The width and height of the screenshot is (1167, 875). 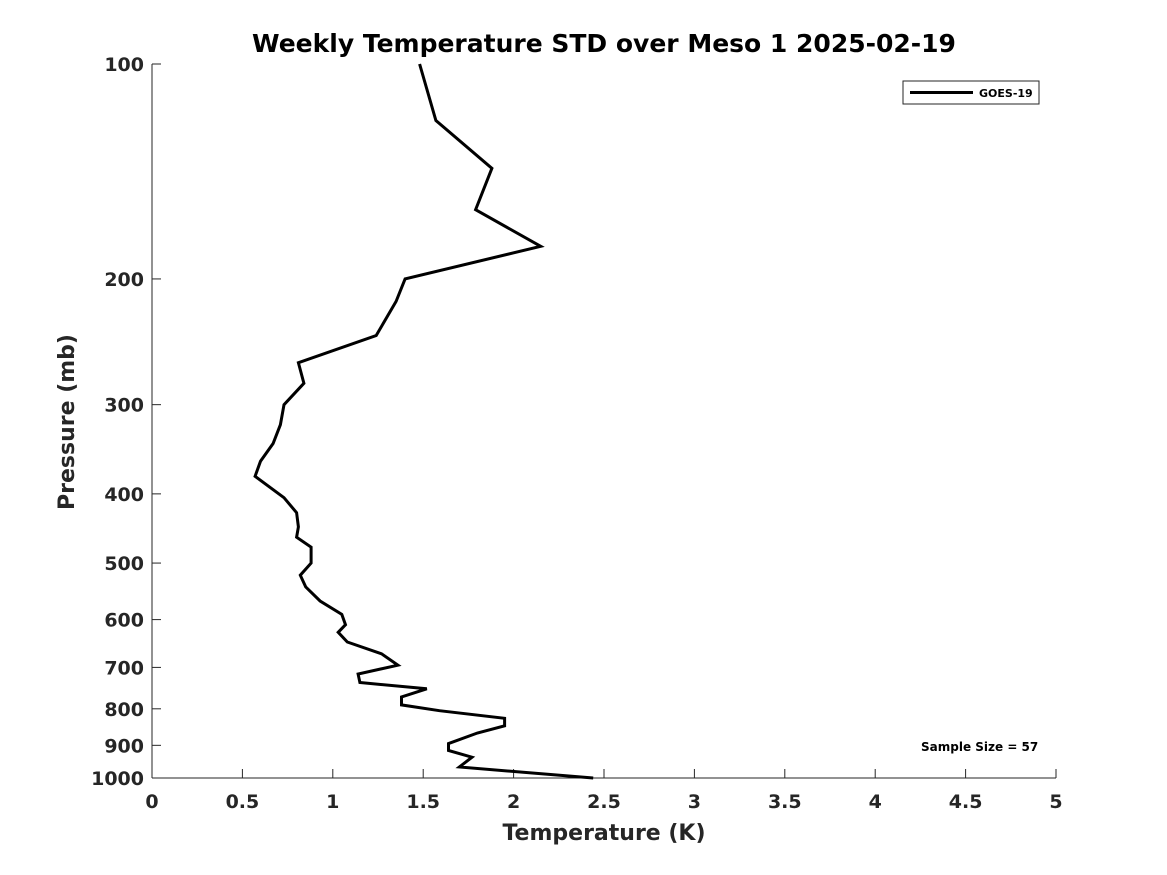 What do you see at coordinates (603, 833) in the screenshot?
I see `x-axis-label: Temperature (K)` at bounding box center [603, 833].